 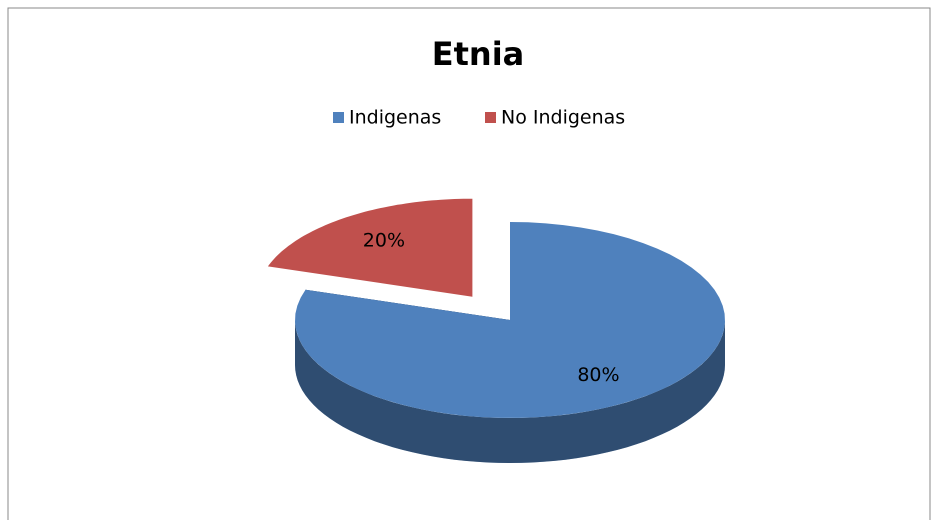 What do you see at coordinates (384, 241) in the screenshot?
I see `data-label: 20%` at bounding box center [384, 241].